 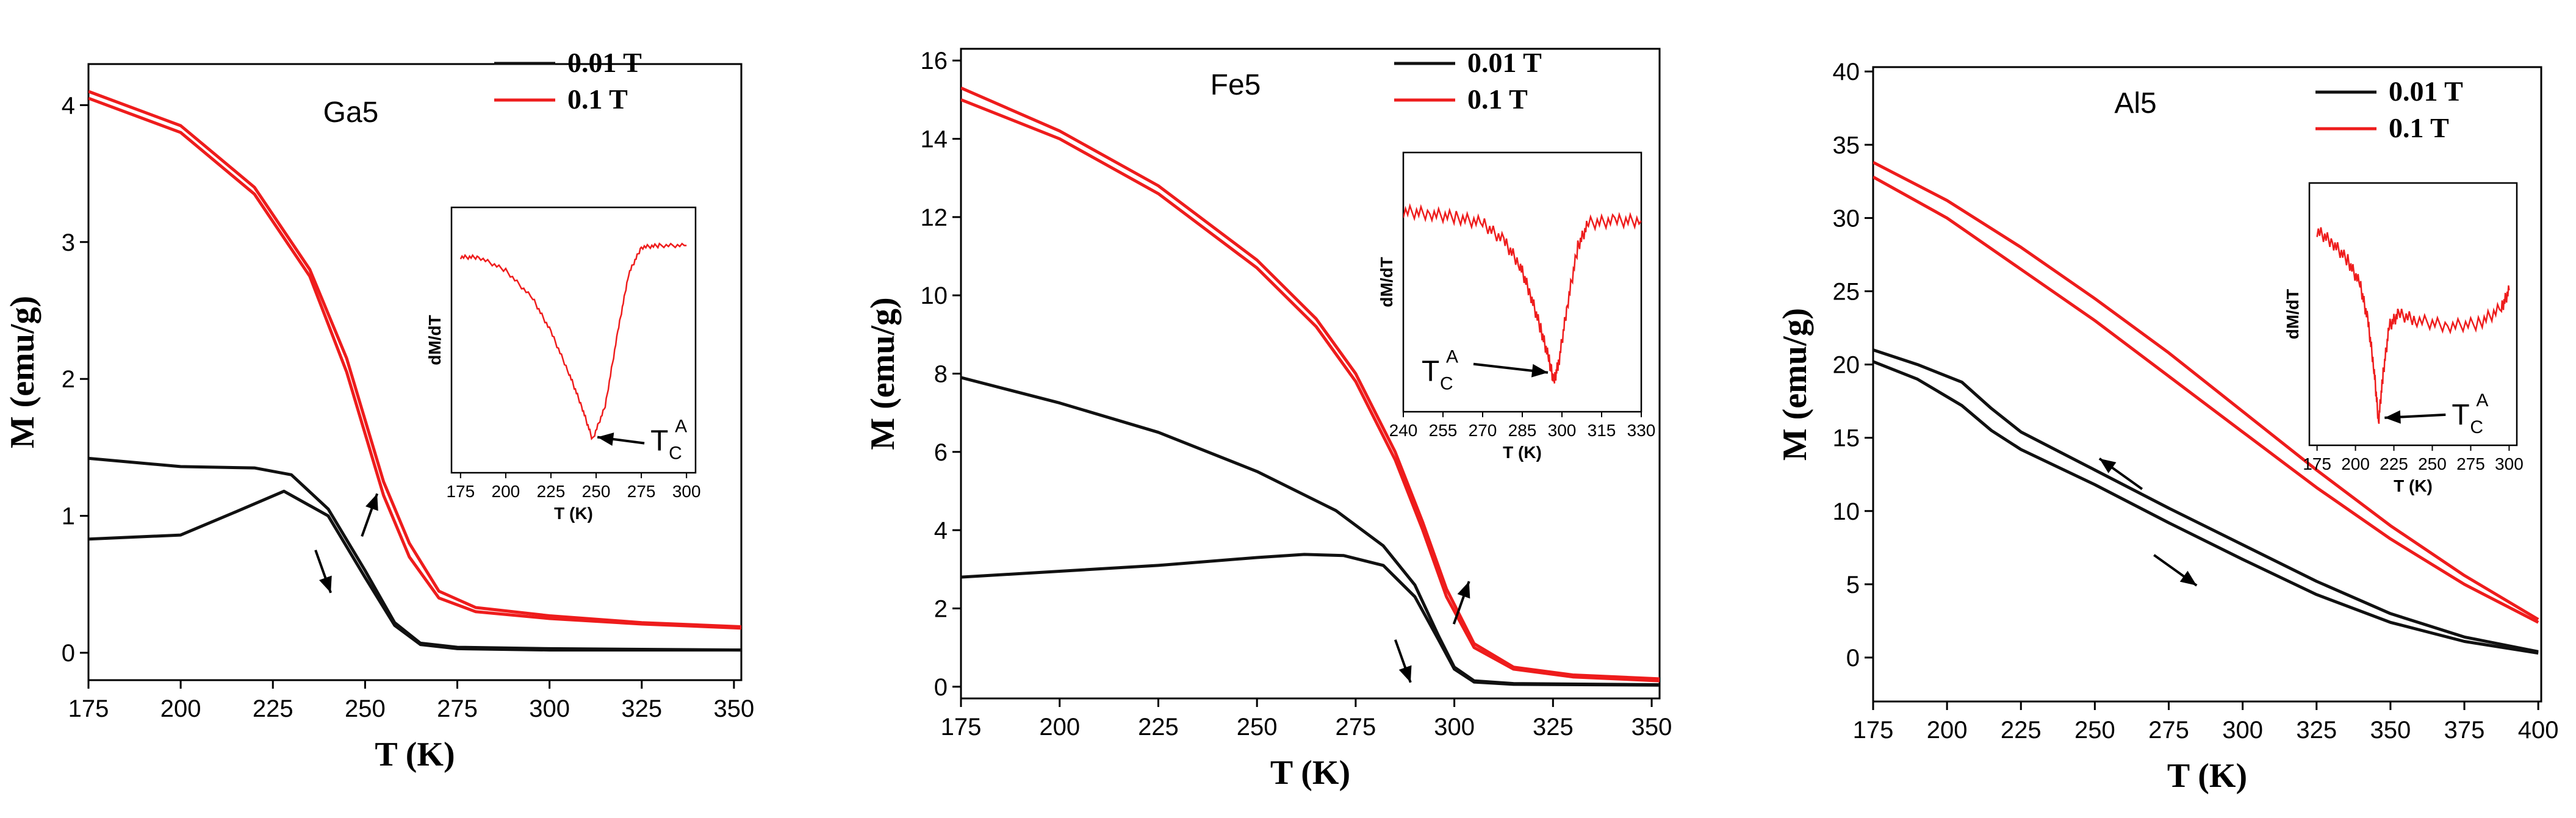 I want to click on x-tick-label: 375, so click(x=2464, y=730).